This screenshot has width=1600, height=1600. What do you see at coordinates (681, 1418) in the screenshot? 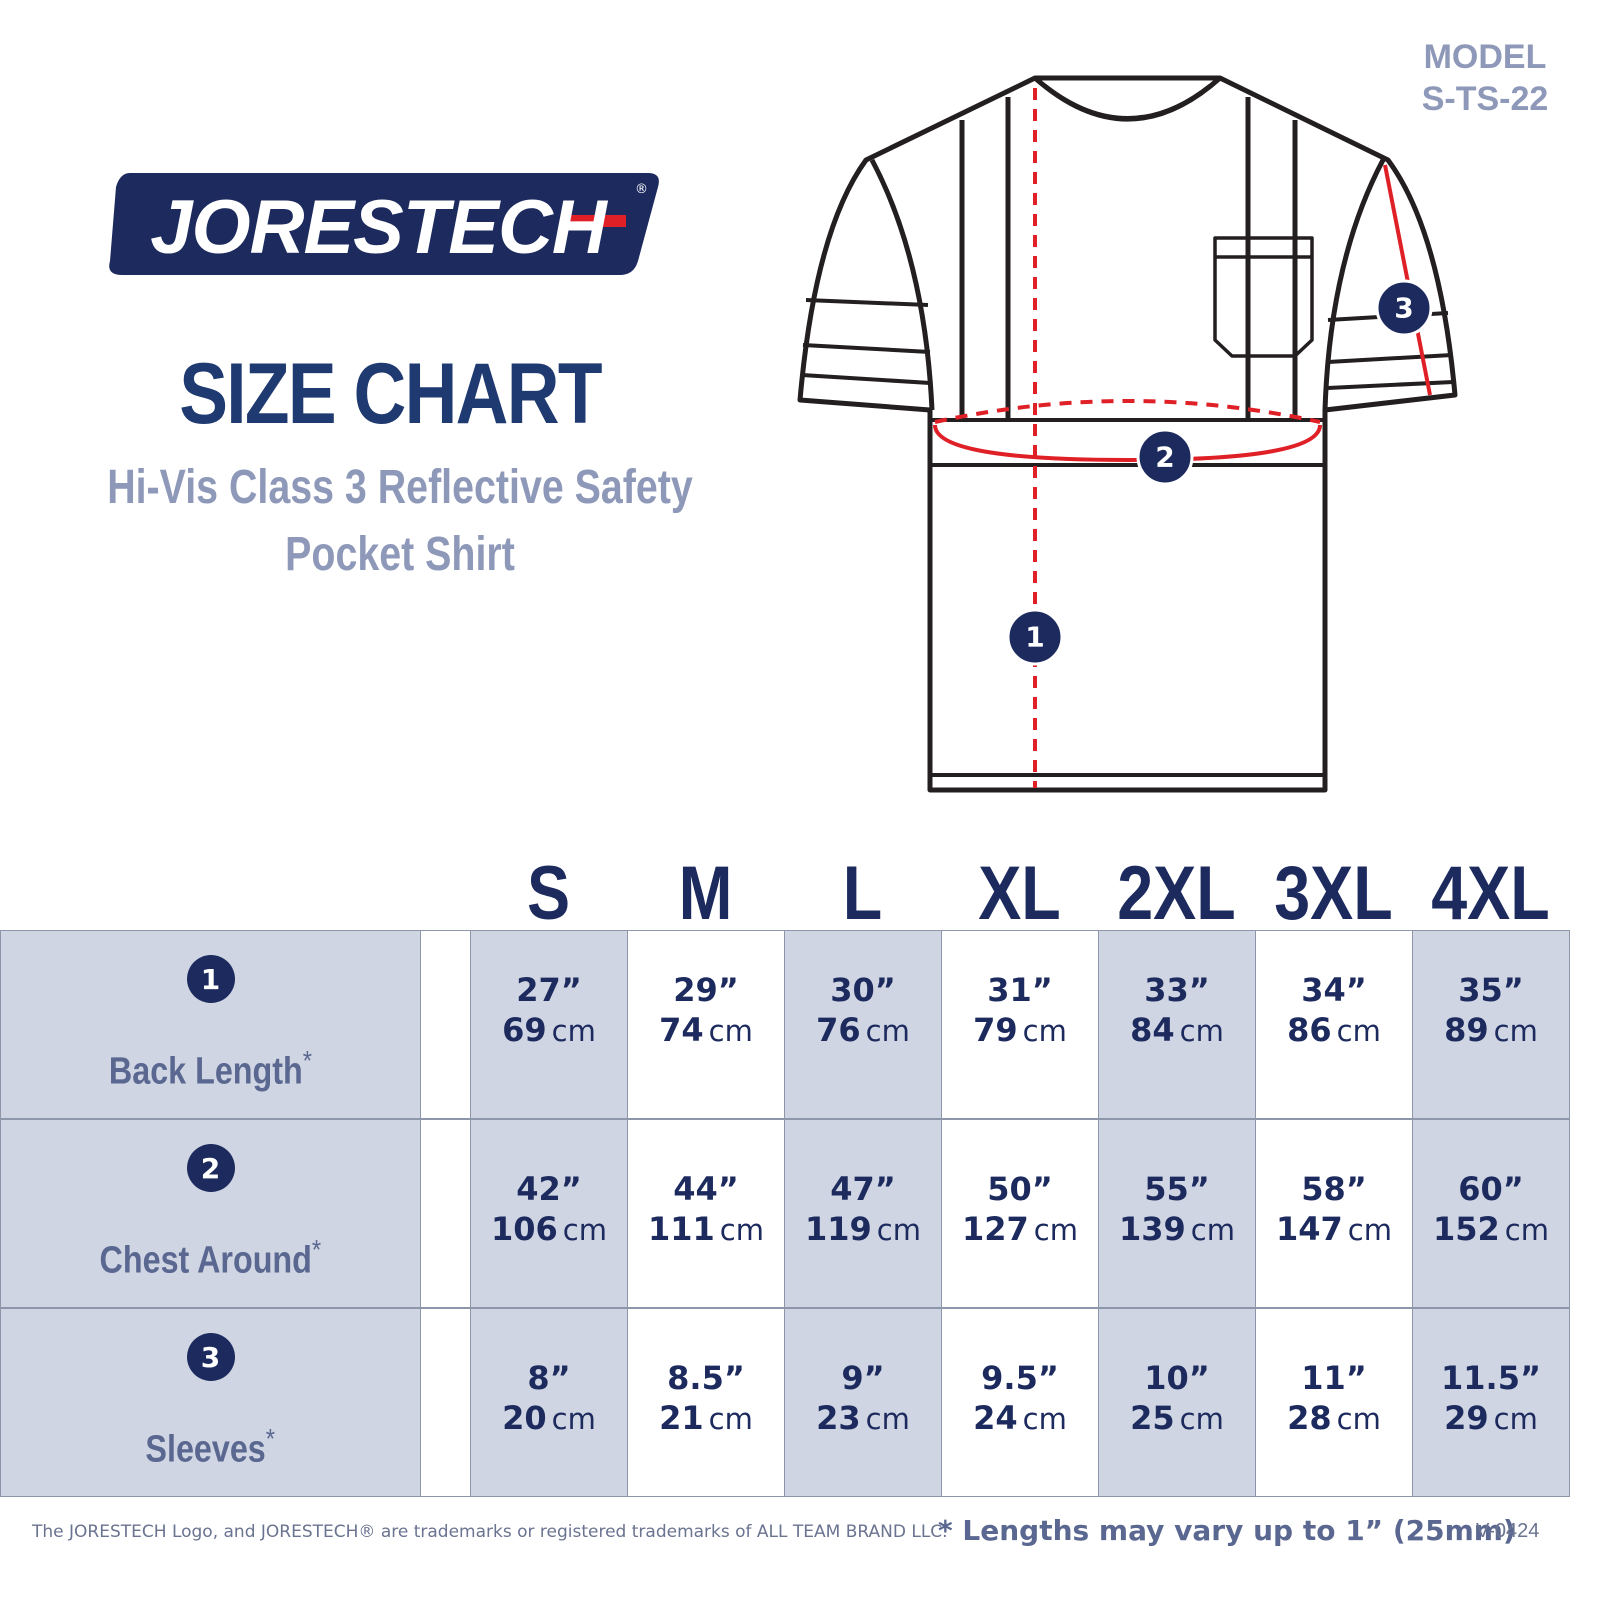
I see `cm-value: 21` at bounding box center [681, 1418].